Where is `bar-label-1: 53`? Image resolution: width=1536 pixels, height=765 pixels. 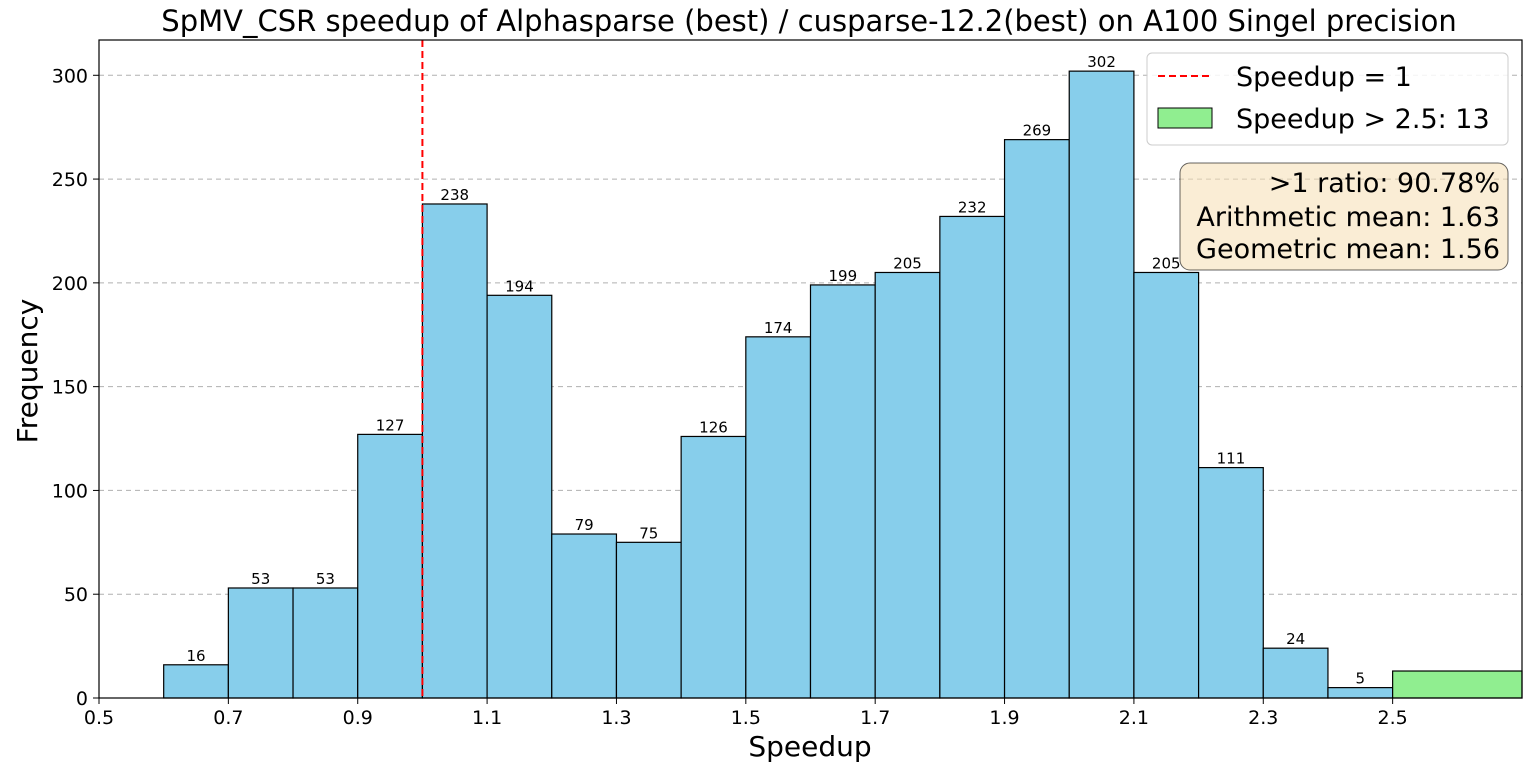
bar-label-1: 53 is located at coordinates (260, 579).